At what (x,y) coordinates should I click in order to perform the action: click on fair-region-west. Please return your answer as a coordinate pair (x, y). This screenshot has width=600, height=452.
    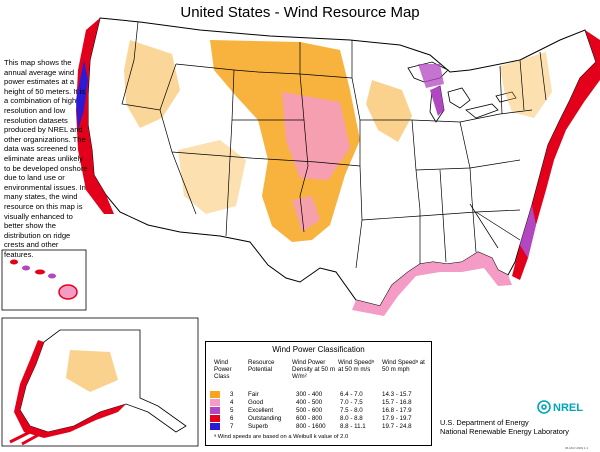
    Looking at the image, I should click on (152, 84).